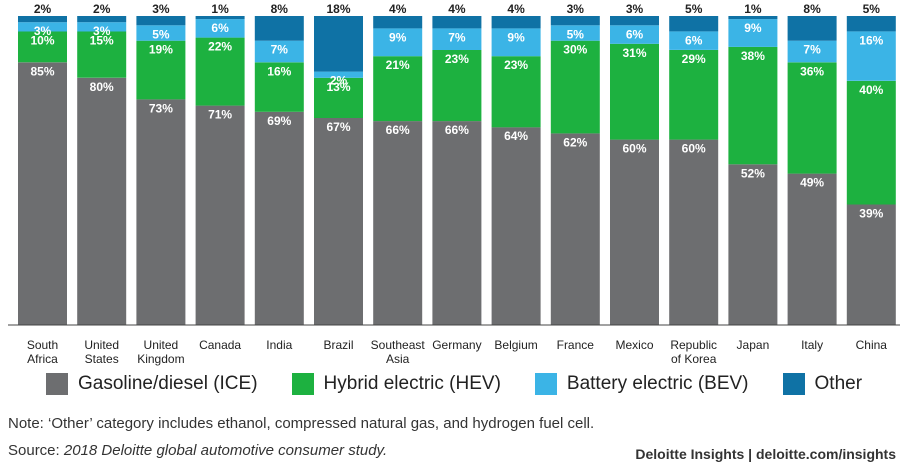  Describe the element at coordinates (43, 9) in the screenshot. I see `data-label-south-africa-other: 2%` at that location.